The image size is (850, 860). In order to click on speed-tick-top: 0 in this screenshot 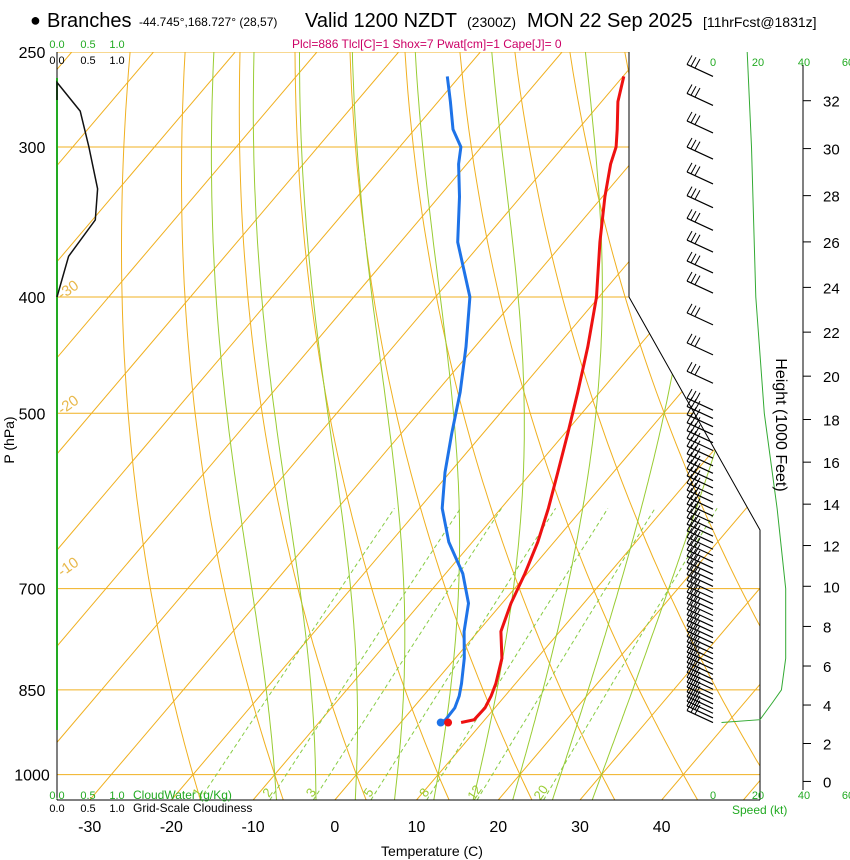, I will do `click(713, 63)`.